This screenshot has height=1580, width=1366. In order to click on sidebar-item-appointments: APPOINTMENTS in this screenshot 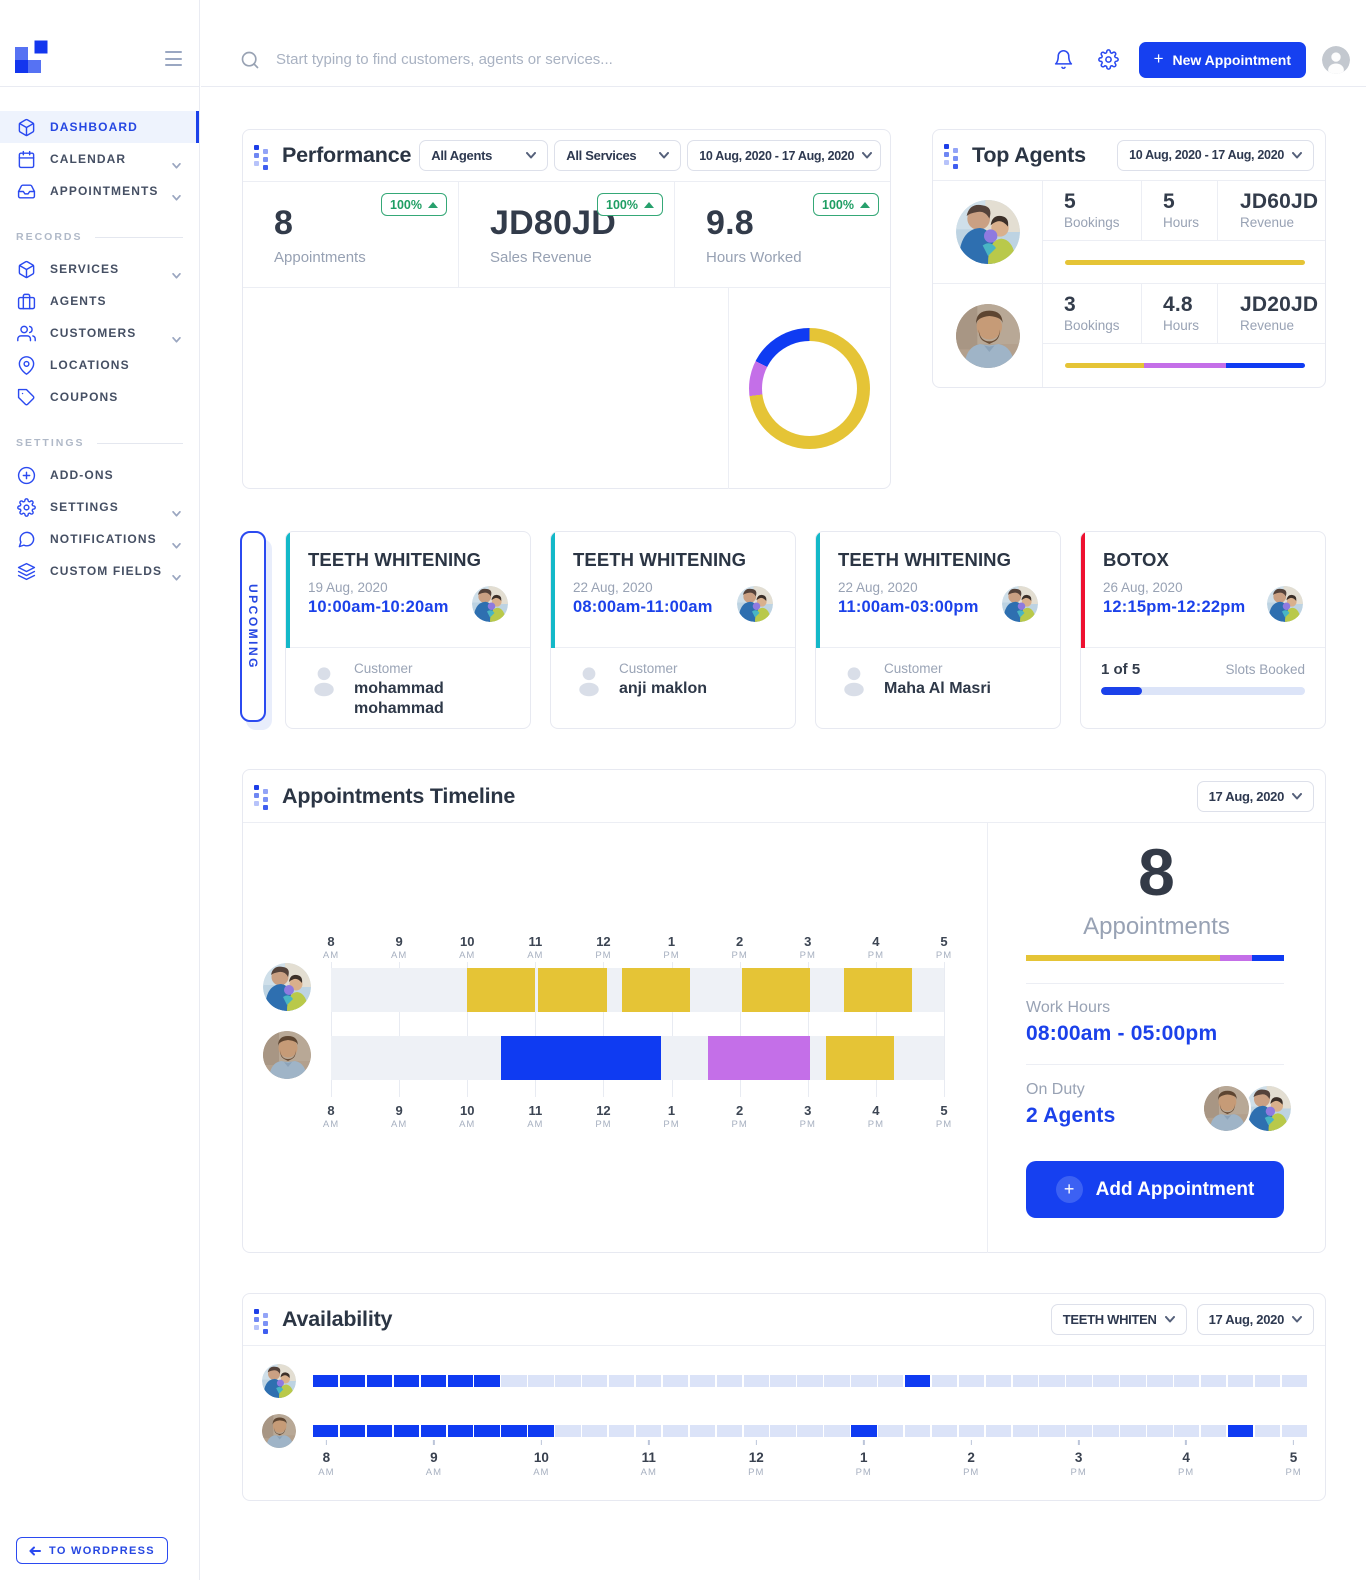, I will do `click(99, 191)`.